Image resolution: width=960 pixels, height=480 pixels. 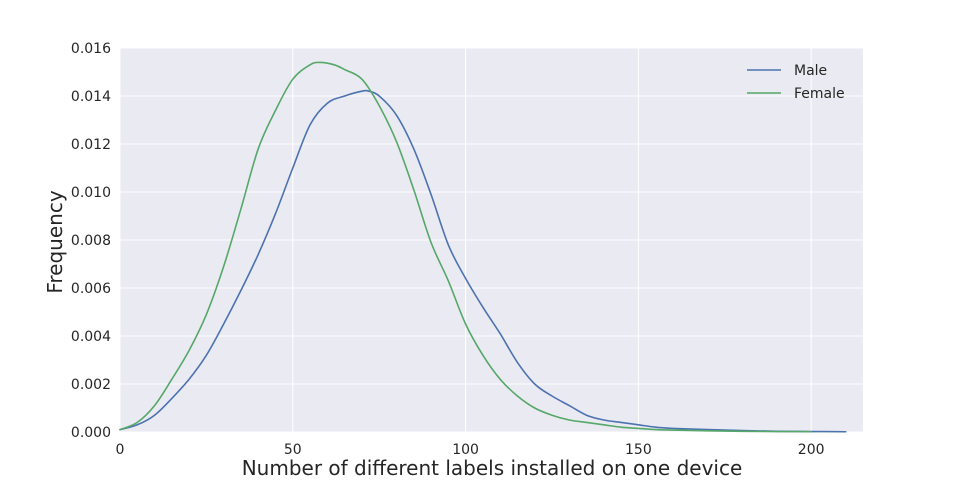 What do you see at coordinates (293, 450) in the screenshot?
I see `x-tick-label: 50` at bounding box center [293, 450].